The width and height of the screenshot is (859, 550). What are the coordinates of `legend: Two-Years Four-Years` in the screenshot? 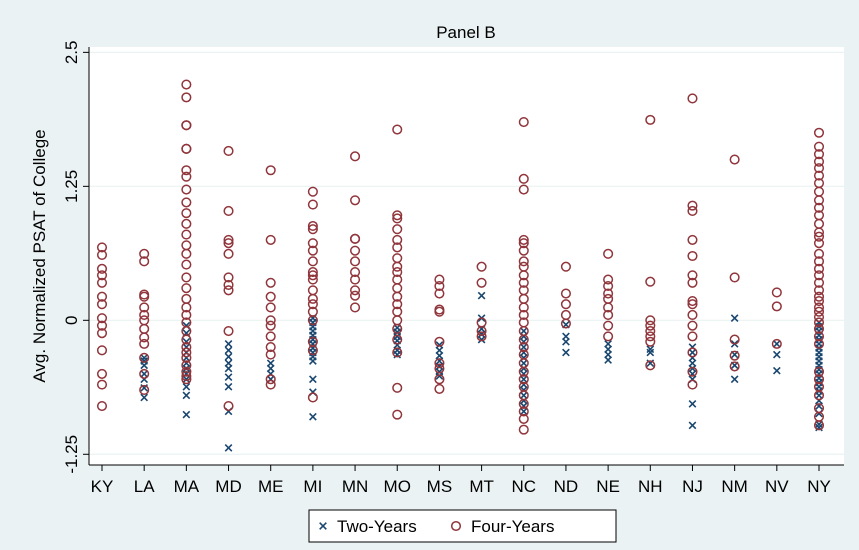 It's located at (462, 526).